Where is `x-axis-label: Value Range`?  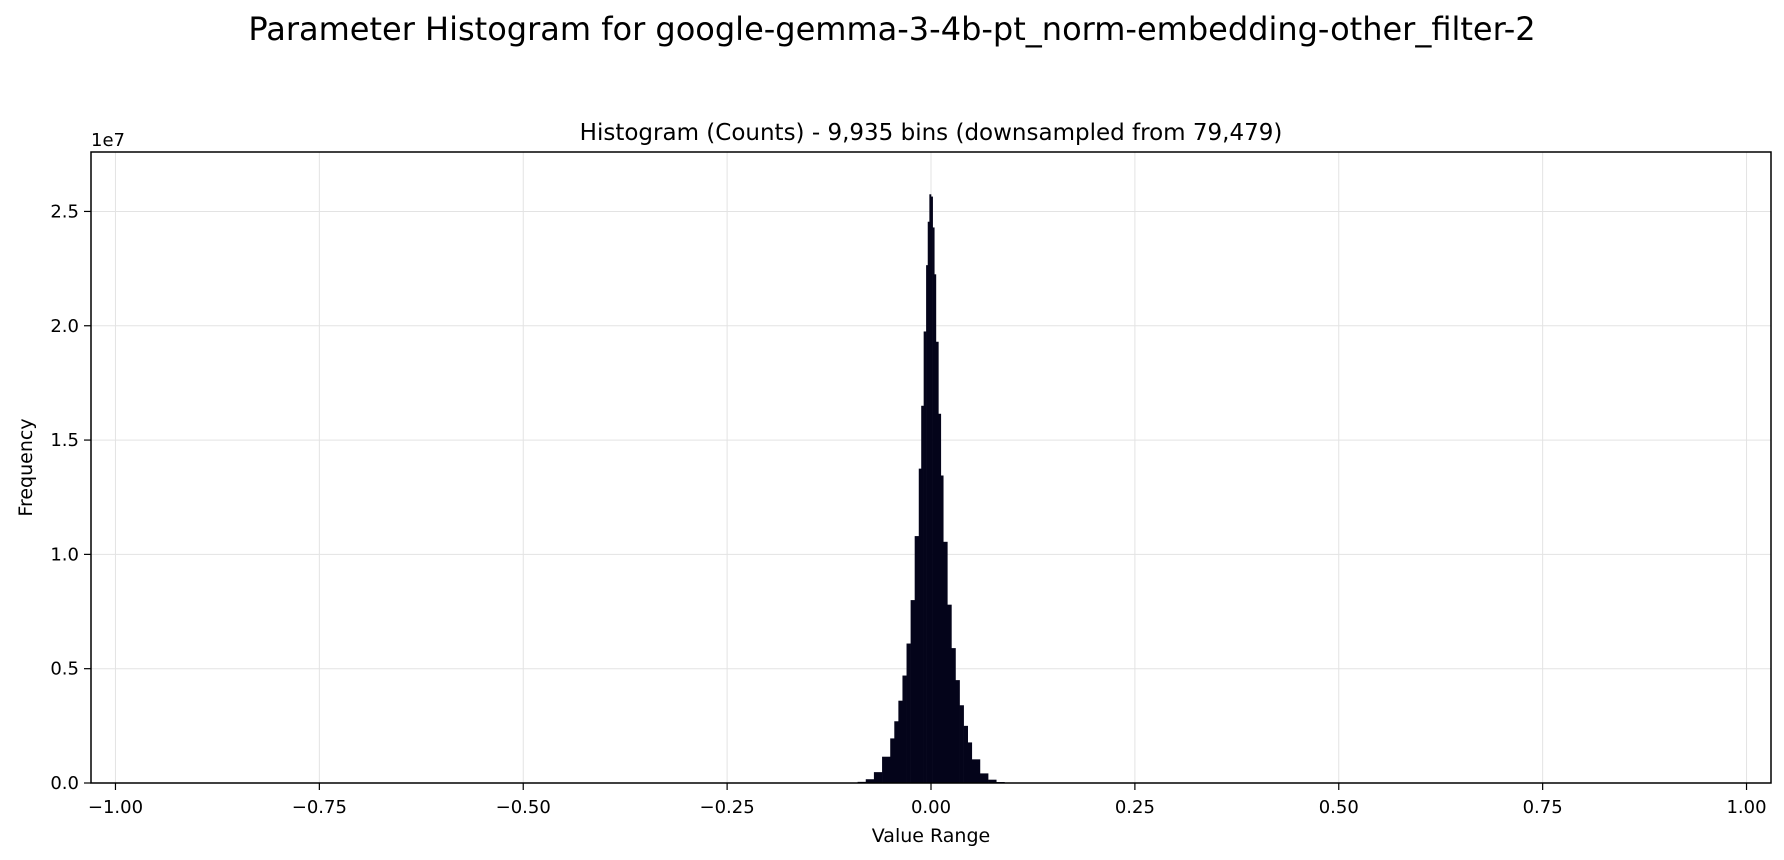
x-axis-label: Value Range is located at coordinates (931, 836).